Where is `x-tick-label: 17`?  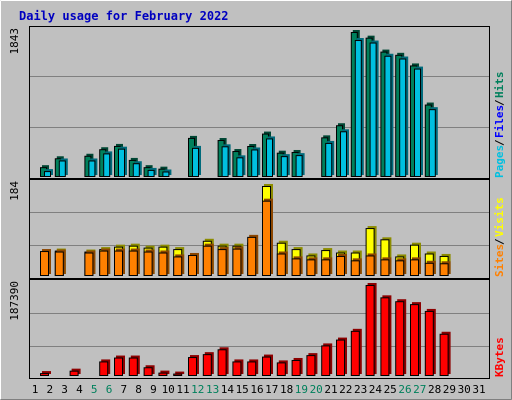 x-tick-label: 17 is located at coordinates (271, 389).